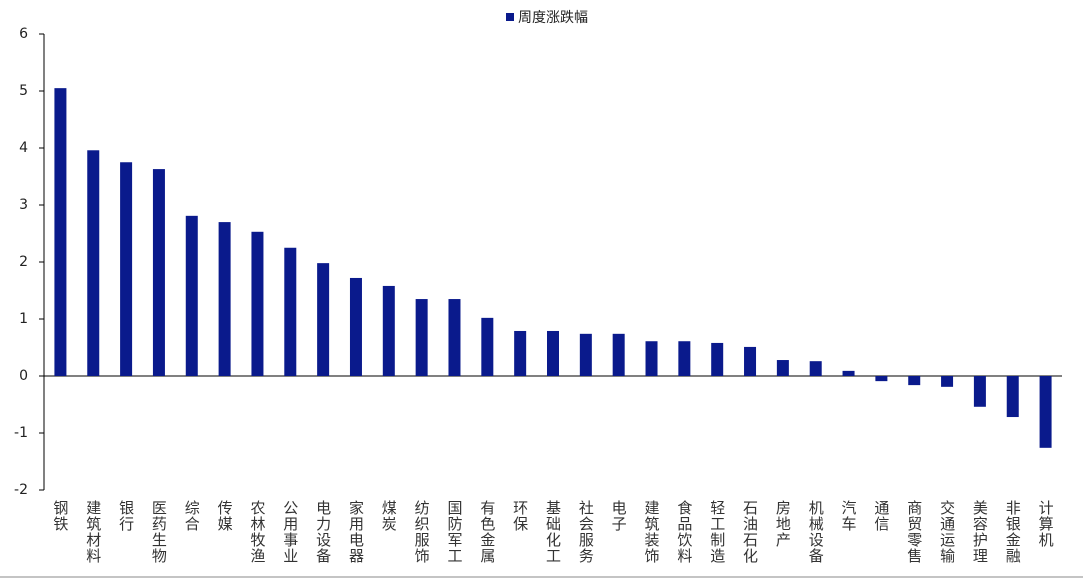 This screenshot has height=585, width=1083. What do you see at coordinates (323, 532) in the screenshot?
I see `x-tick-label: 电力设备` at bounding box center [323, 532].